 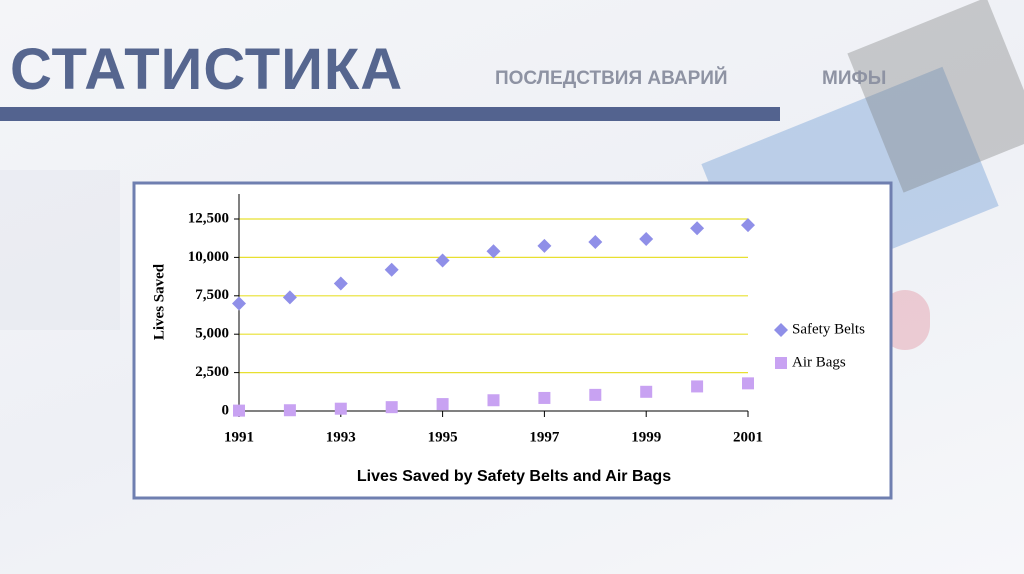 I want to click on x-tick-label: 1993, so click(x=341, y=437).